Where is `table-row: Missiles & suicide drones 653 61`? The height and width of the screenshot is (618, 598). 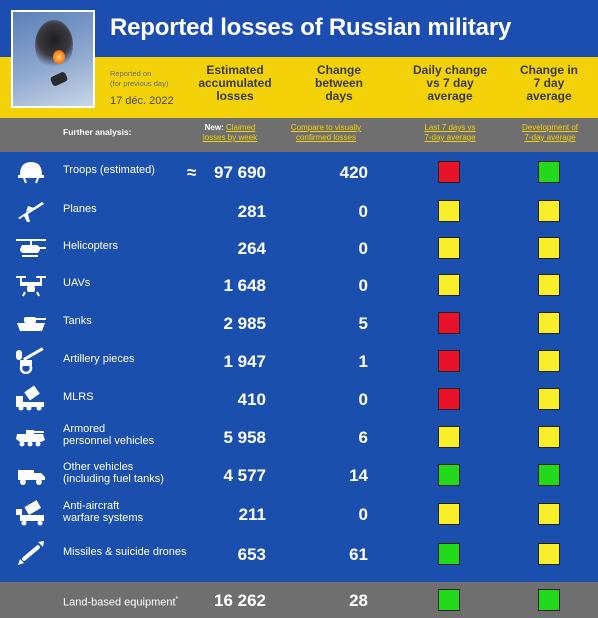 table-row: Missiles & suicide drones 653 61 is located at coordinates (299, 554).